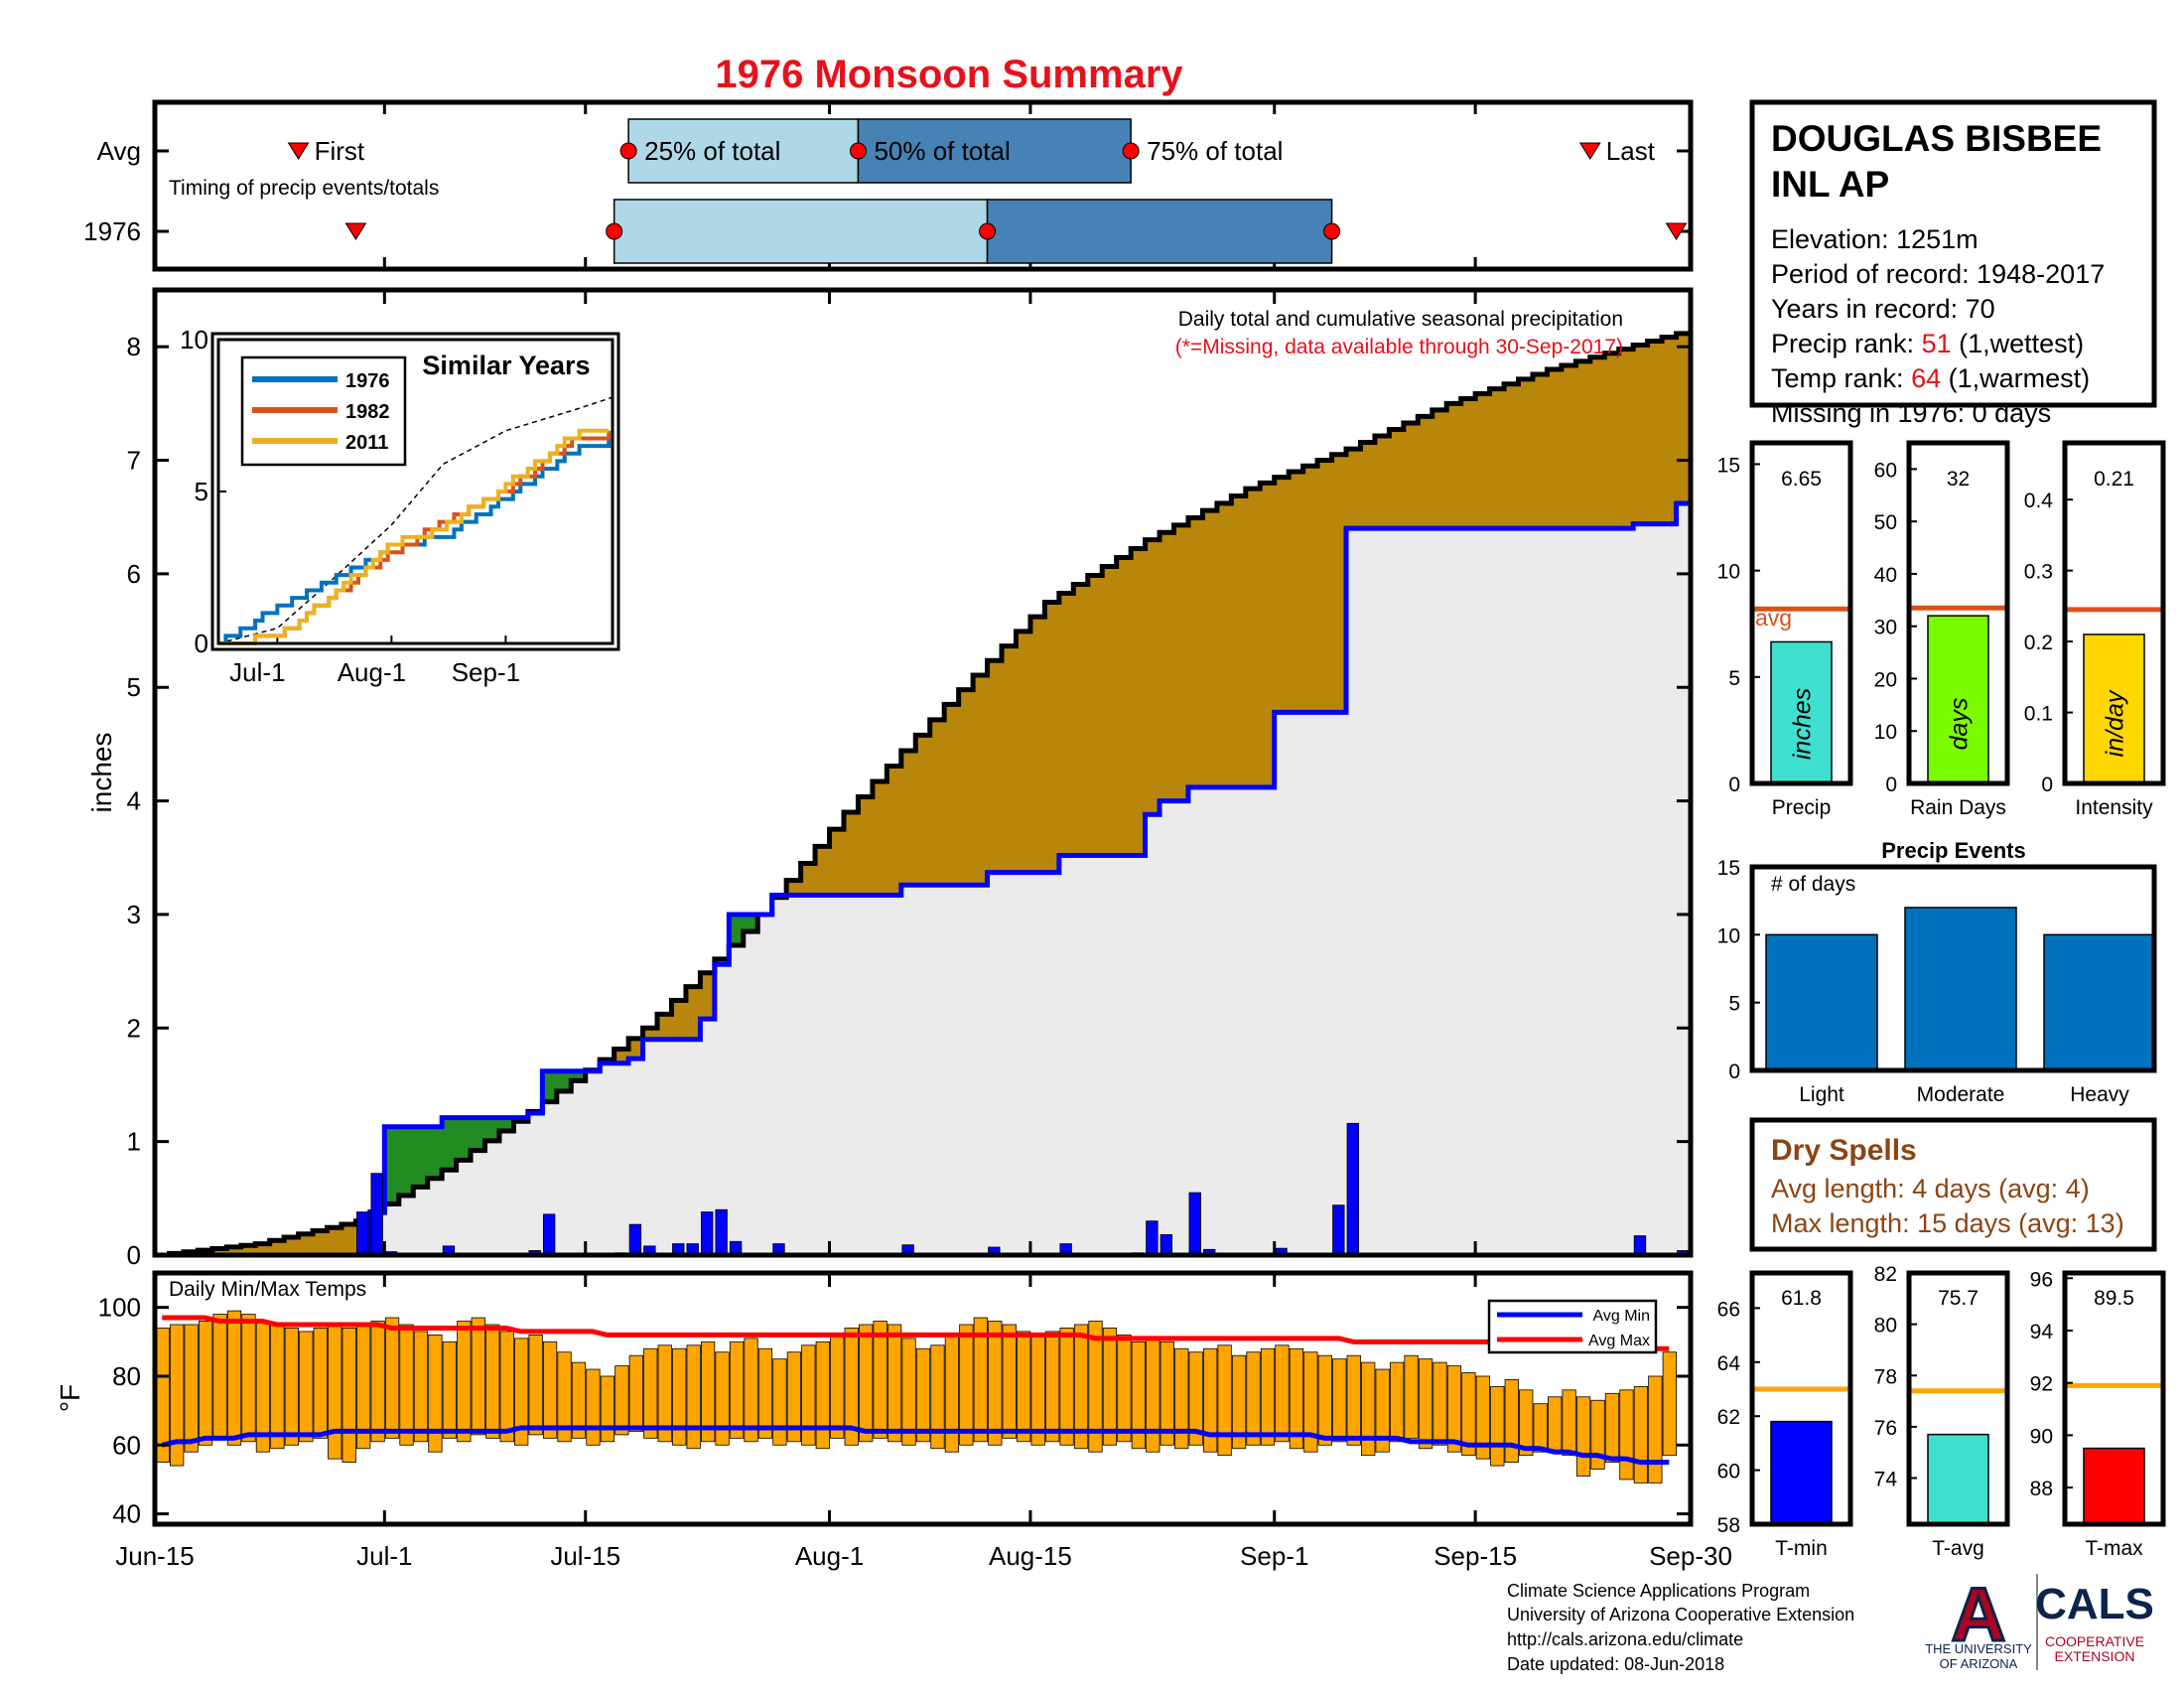  What do you see at coordinates (1728, 935) in the screenshot?
I see `events-y-tick-label: 10` at bounding box center [1728, 935].